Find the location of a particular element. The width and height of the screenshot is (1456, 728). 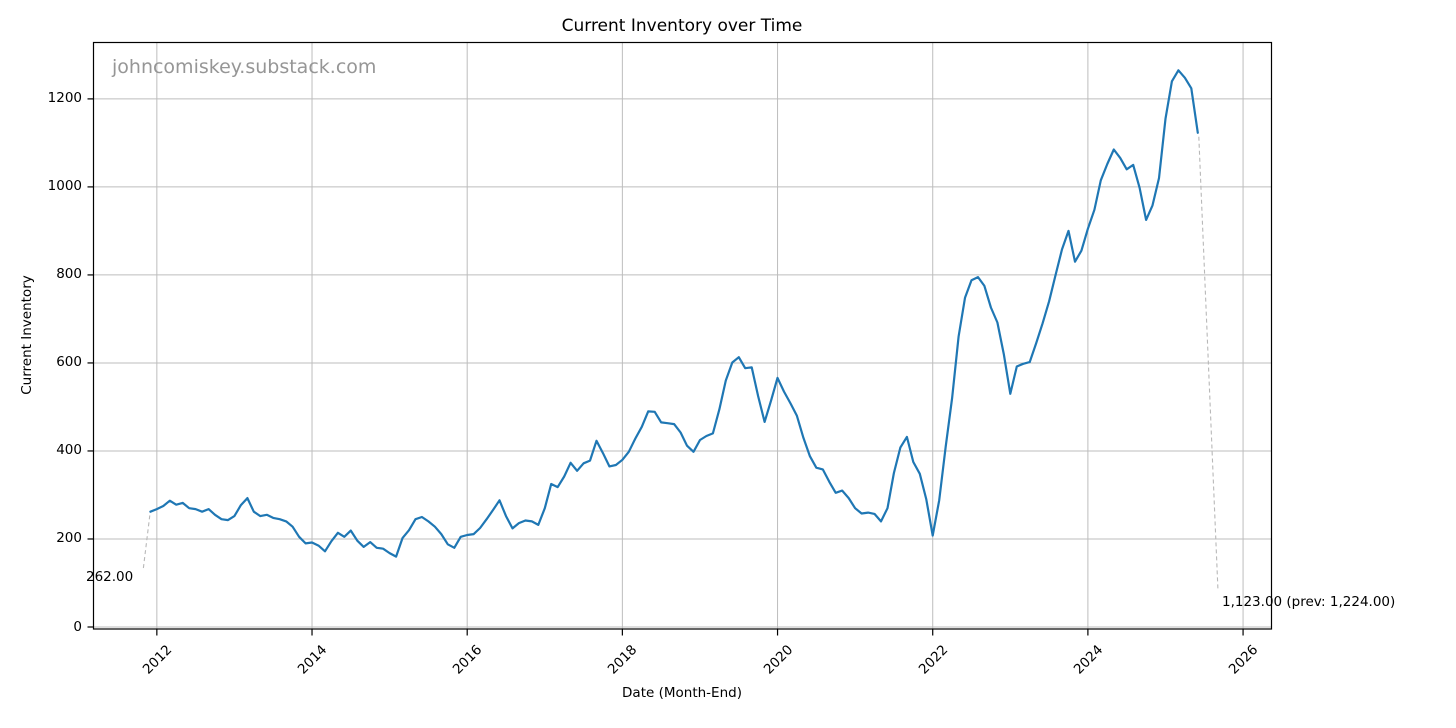

leader-line-first is located at coordinates (146, 541).